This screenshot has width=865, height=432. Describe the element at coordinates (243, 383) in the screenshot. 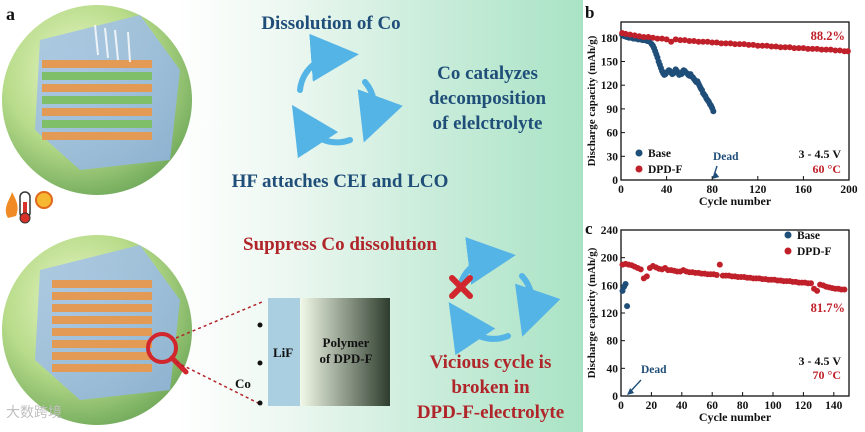

I see `co-label: Co` at that location.